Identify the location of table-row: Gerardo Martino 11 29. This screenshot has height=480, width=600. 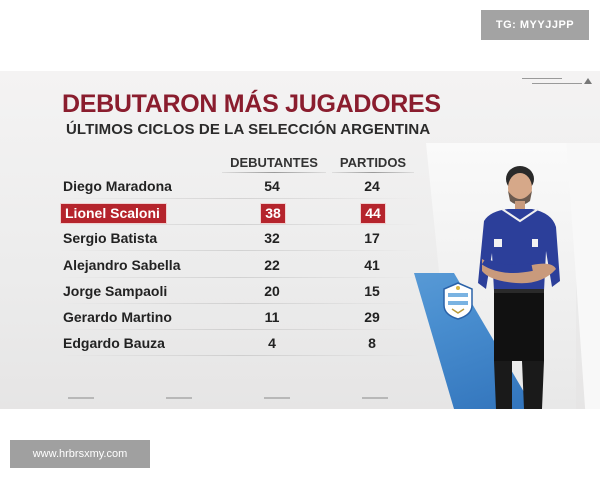
(215, 317).